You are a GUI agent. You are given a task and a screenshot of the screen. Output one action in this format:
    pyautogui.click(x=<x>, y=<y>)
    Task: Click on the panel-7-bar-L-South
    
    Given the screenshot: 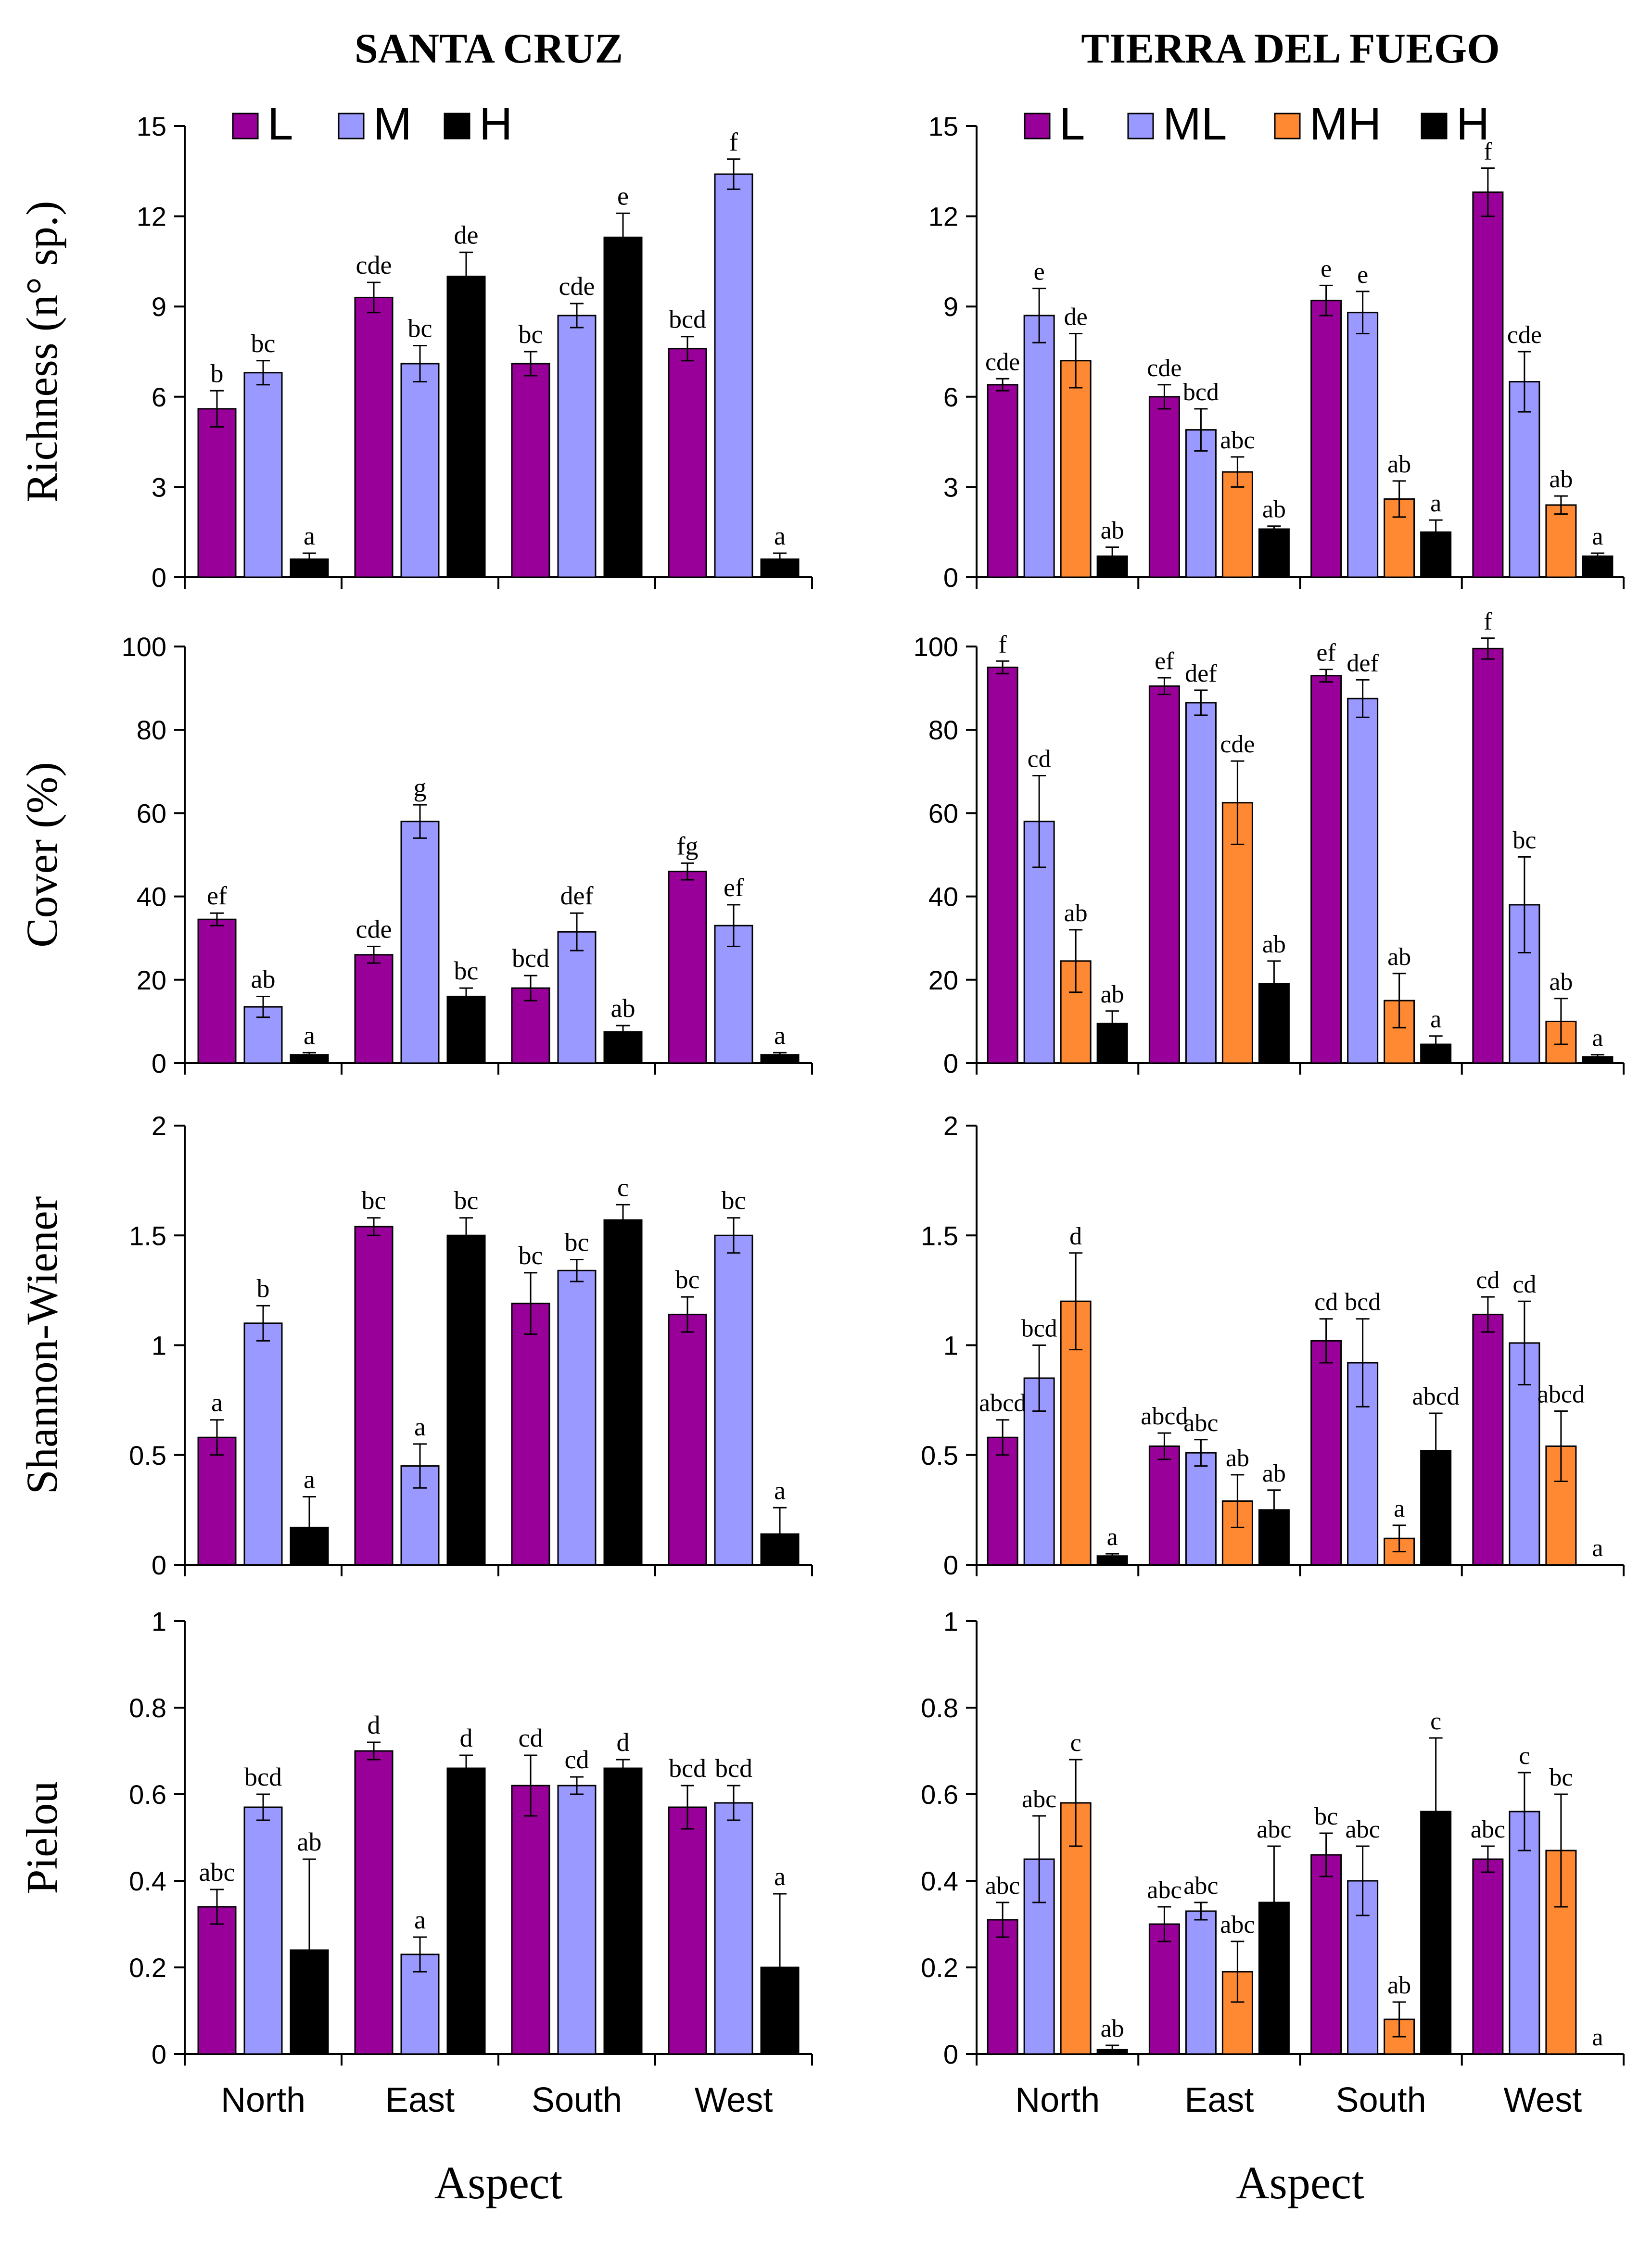 What is the action you would take?
    pyautogui.click(x=1326, y=1955)
    